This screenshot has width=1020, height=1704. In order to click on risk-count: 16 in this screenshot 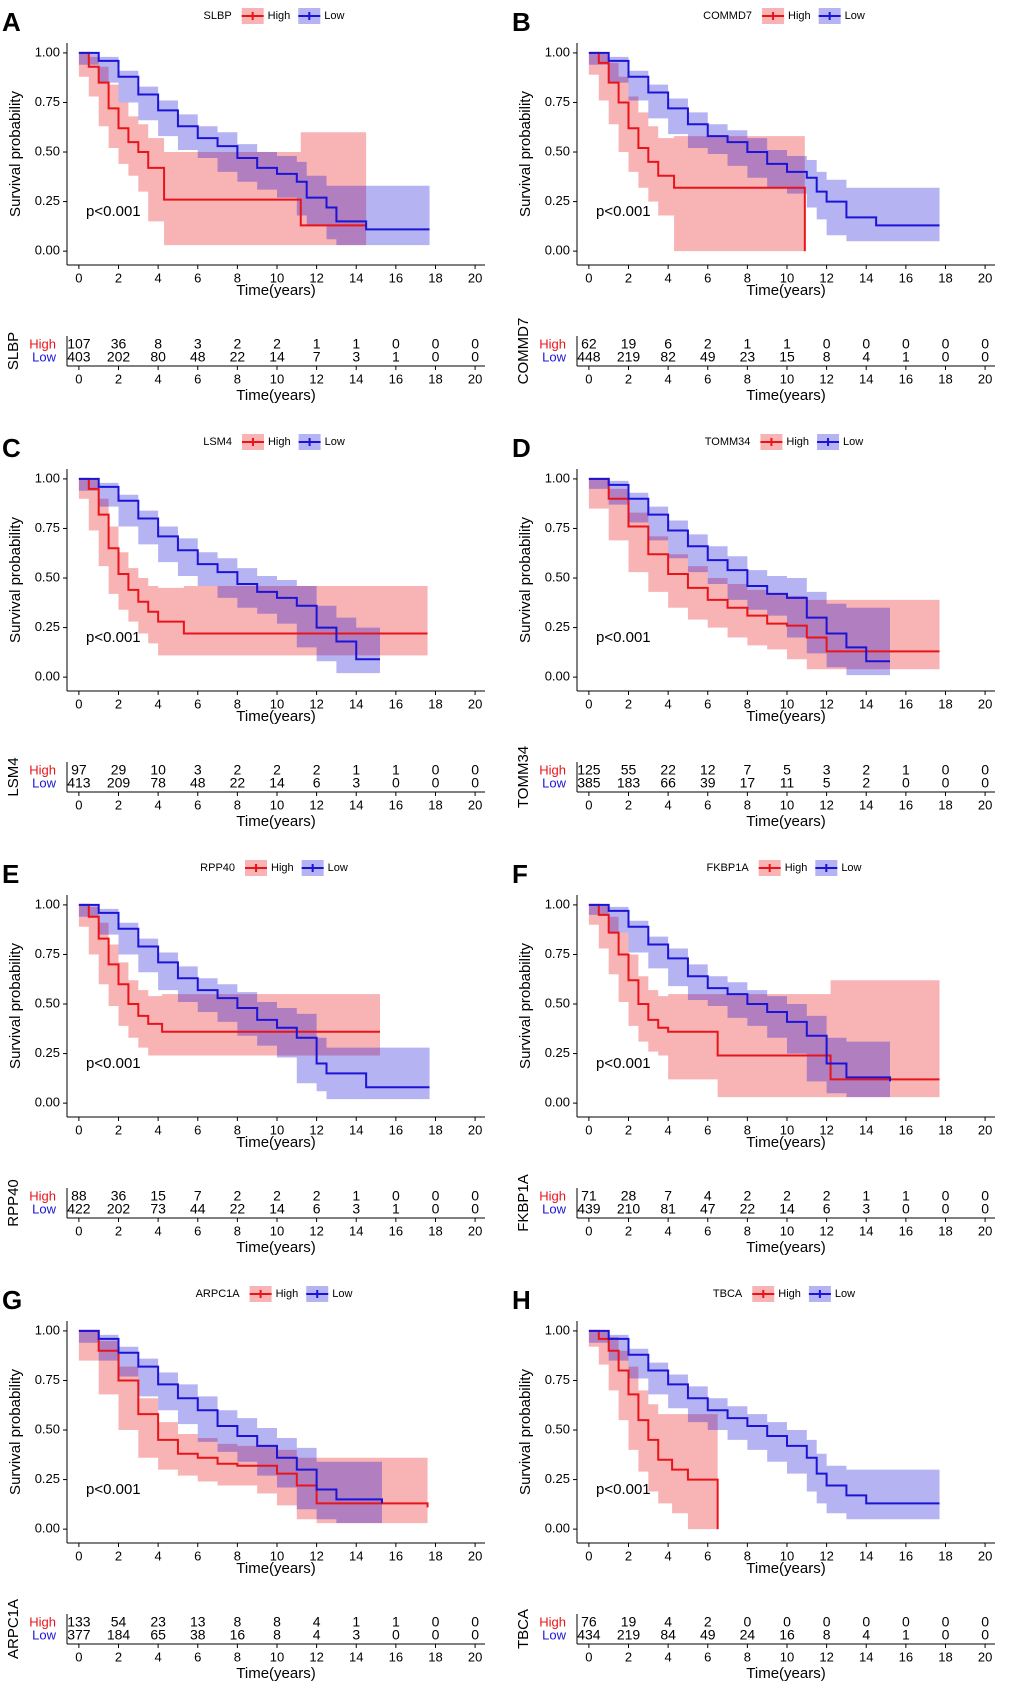, I will do `click(238, 1635)`.